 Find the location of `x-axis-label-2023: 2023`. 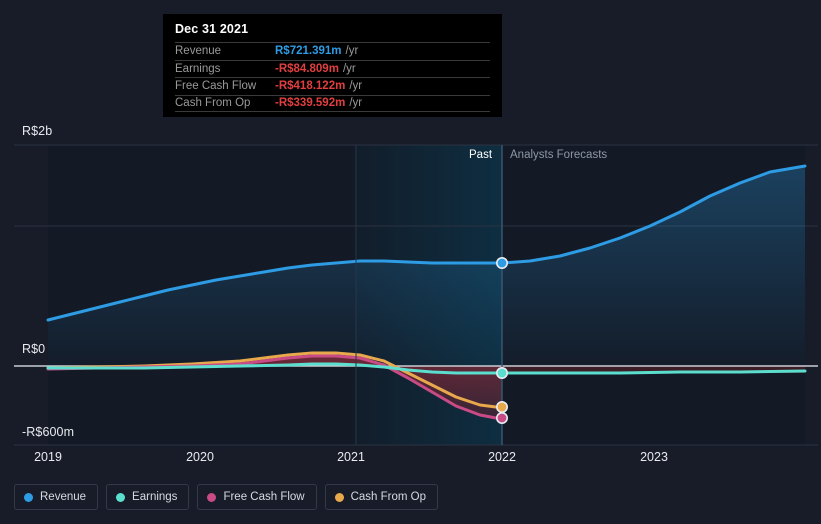

x-axis-label-2023: 2023 is located at coordinates (654, 457).